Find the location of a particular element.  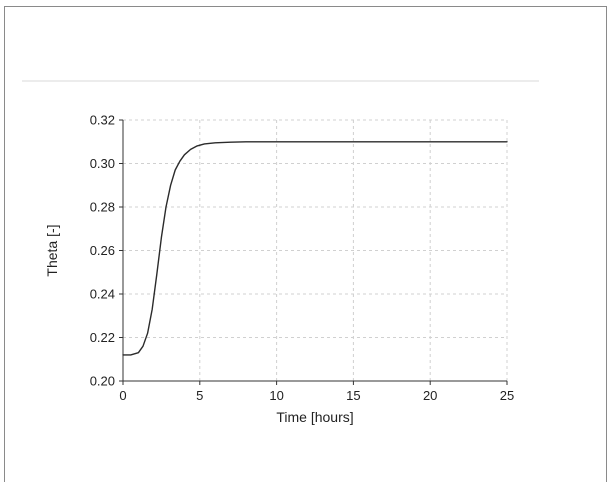

x-axis-title: Time [hours] is located at coordinates (314, 417).